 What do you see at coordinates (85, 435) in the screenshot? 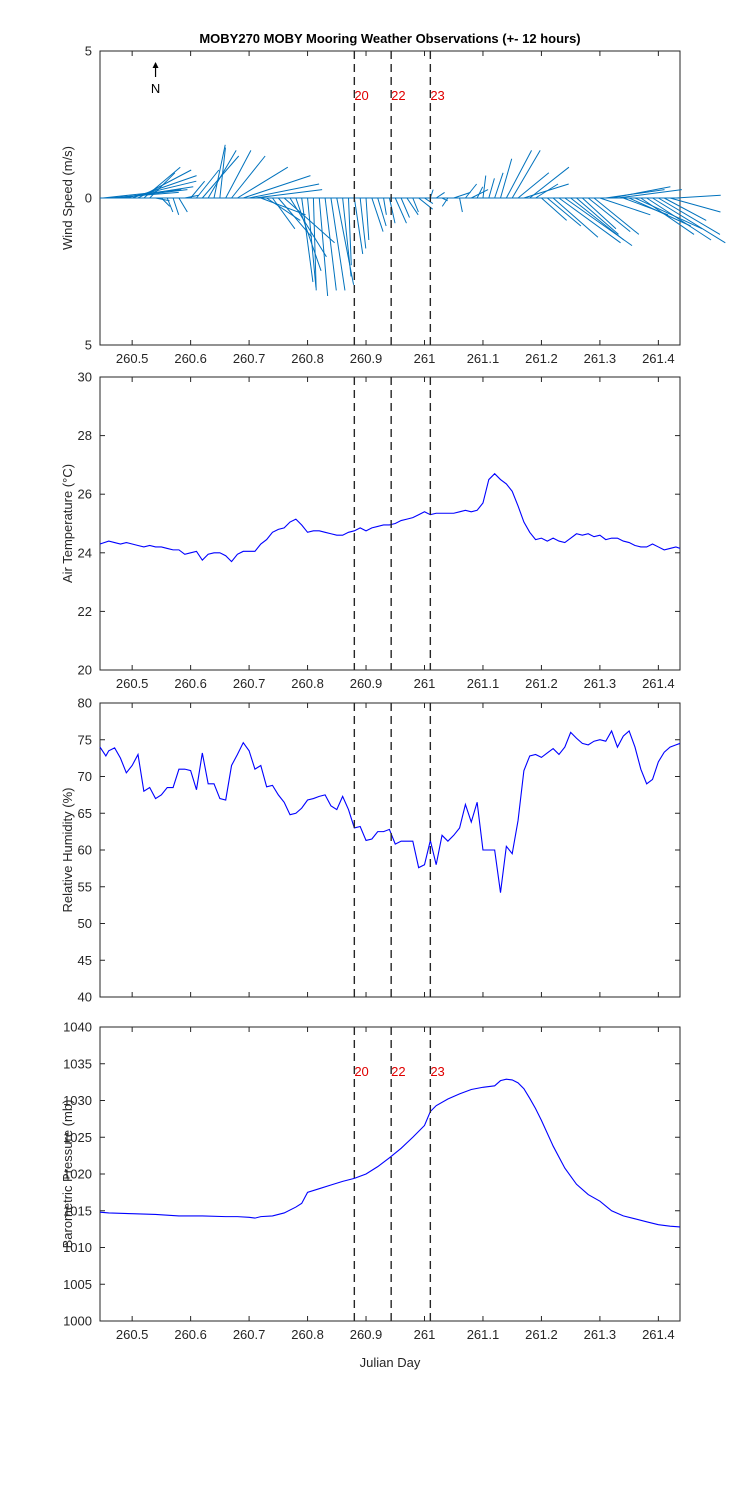
I see `y-tick-label: 28` at bounding box center [85, 435].